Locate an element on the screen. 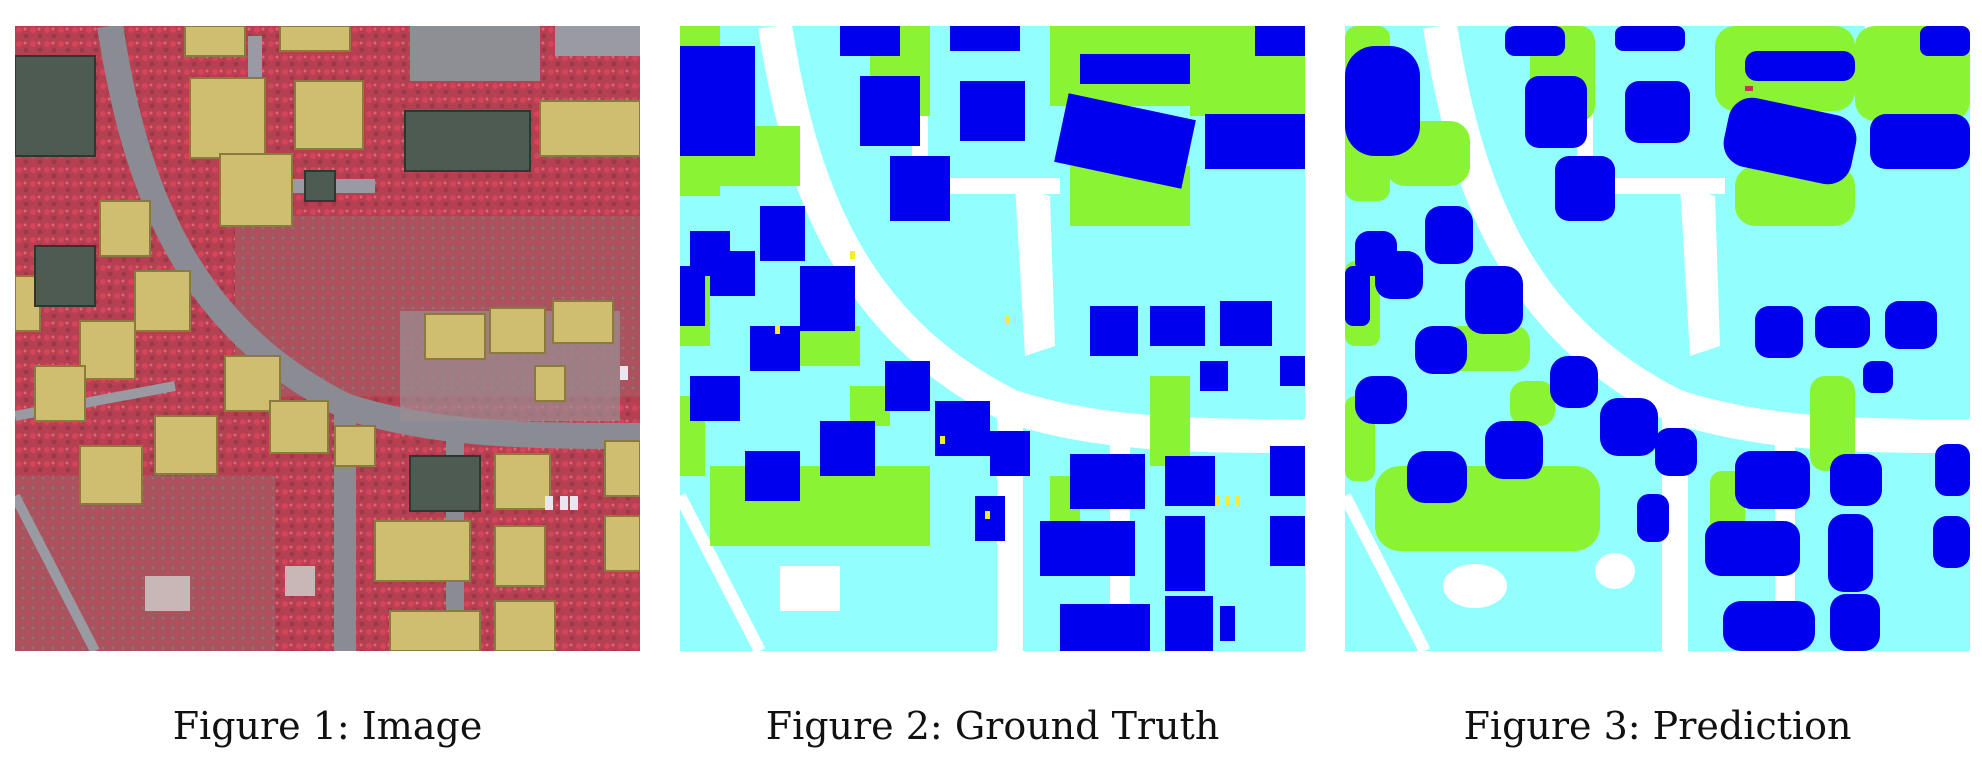  figure-2-caption: Figure 2: Ground Truth is located at coordinates (992, 726).